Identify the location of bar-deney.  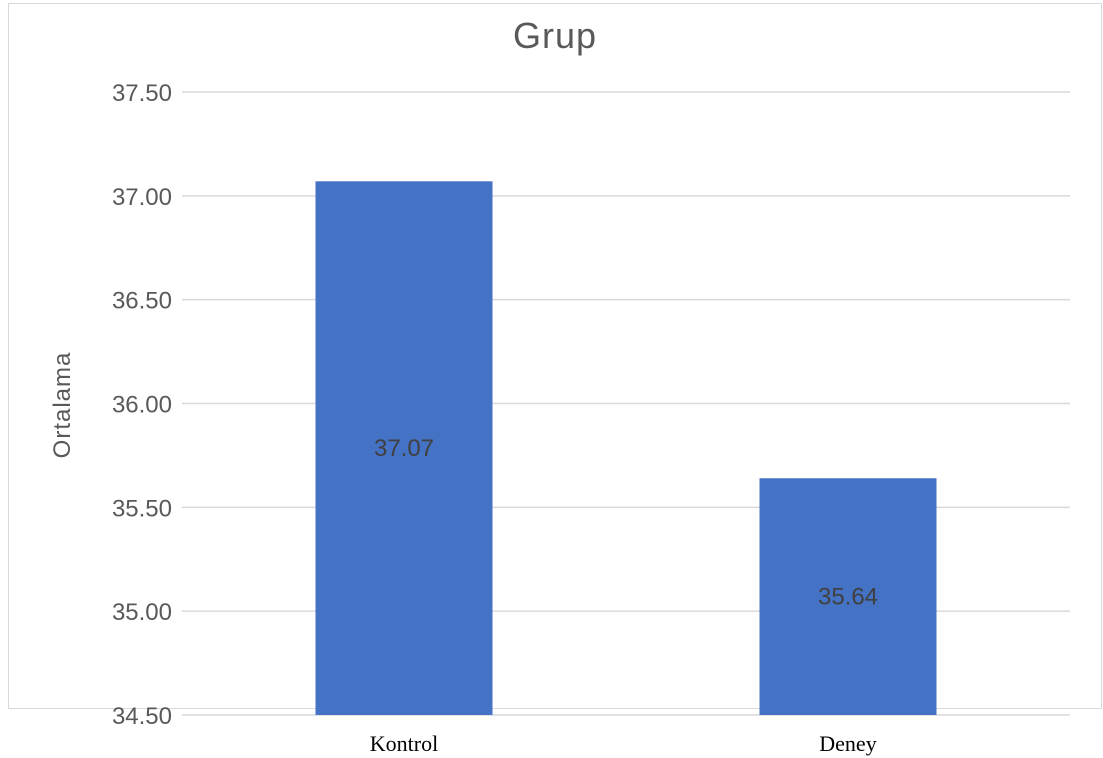
(848, 596).